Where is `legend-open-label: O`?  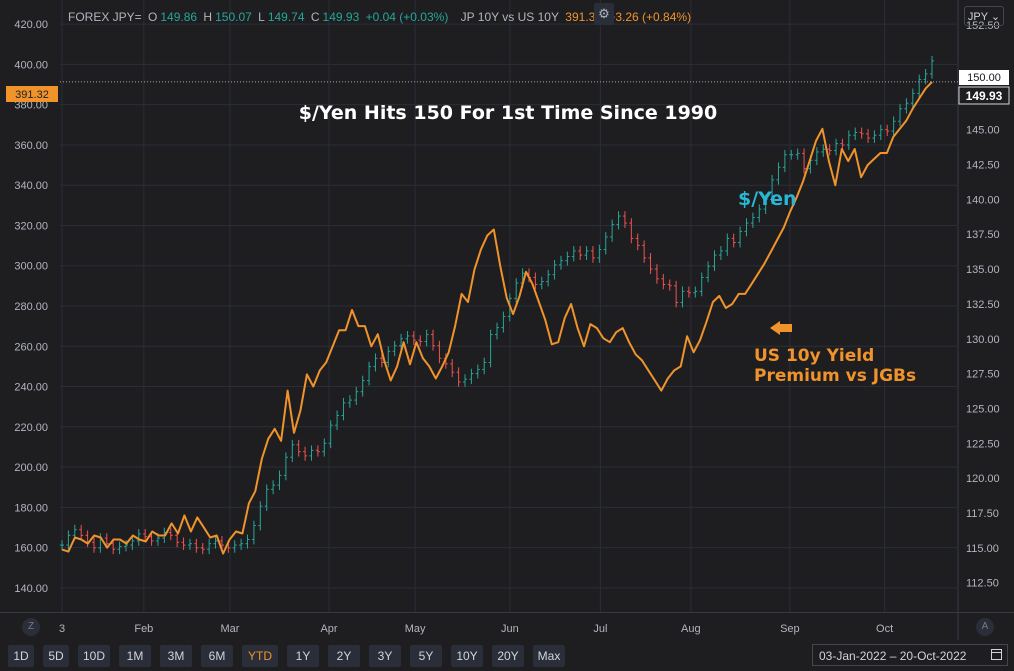 legend-open-label: O is located at coordinates (153, 17).